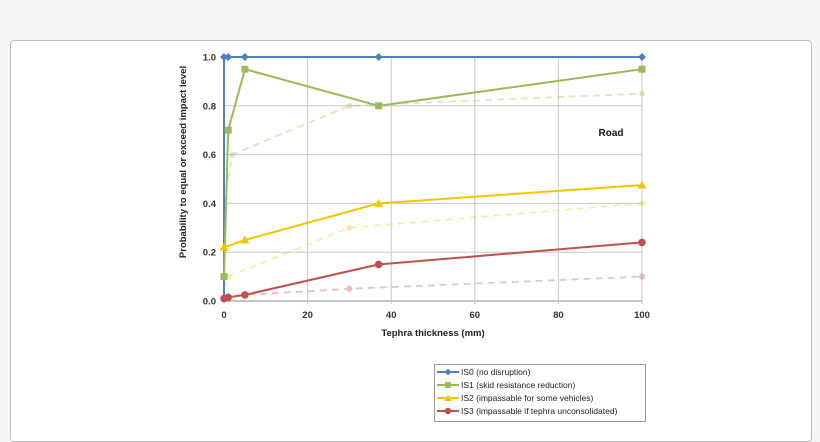 The image size is (820, 442). Describe the element at coordinates (432, 333) in the screenshot. I see `x-axis-label: Tephra thickness (mm)` at that location.